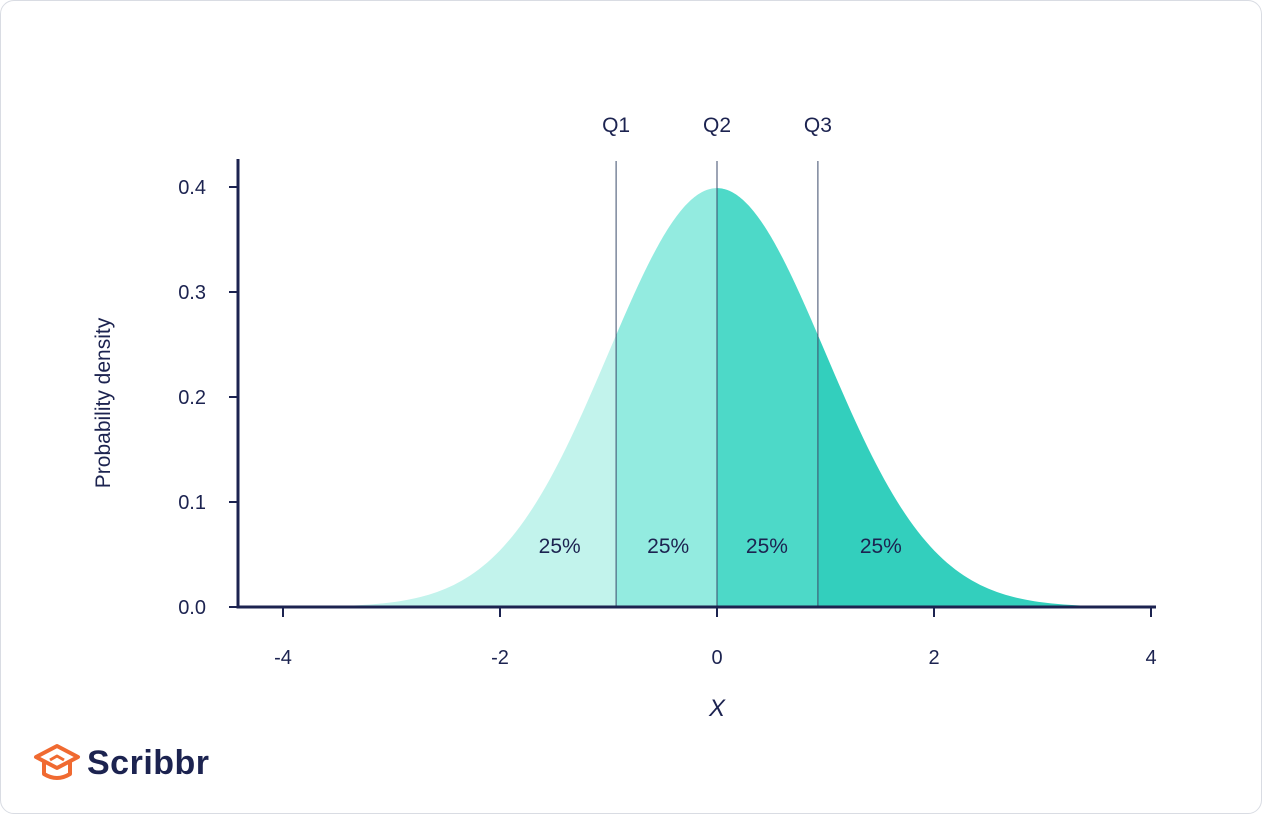 The image size is (1262, 814). What do you see at coordinates (148, 762) in the screenshot?
I see `brand-name: Scribbr` at bounding box center [148, 762].